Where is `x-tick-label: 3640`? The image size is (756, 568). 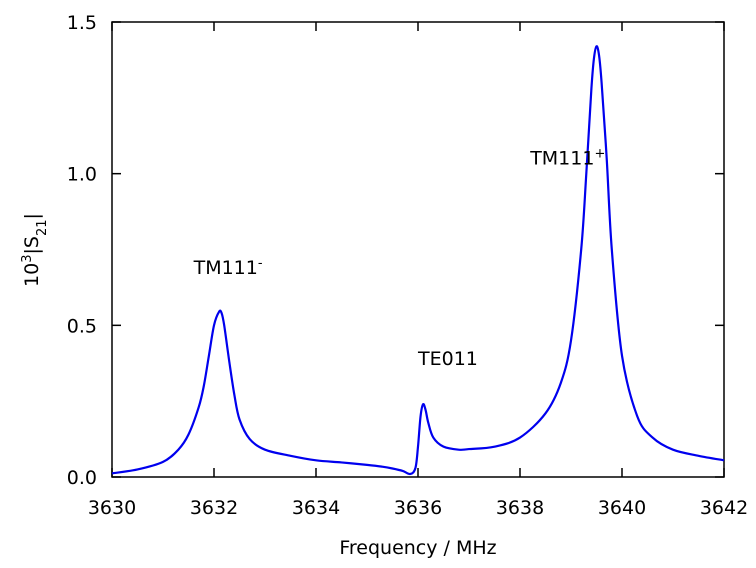
x-tick-label: 3640 is located at coordinates (622, 508).